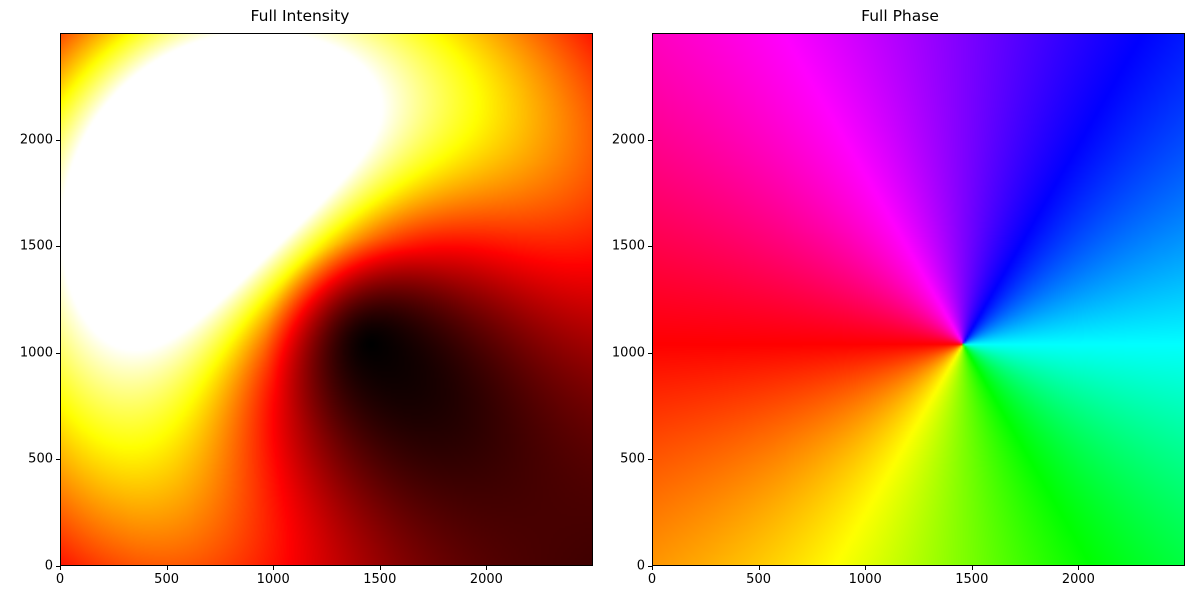 The image size is (1200, 600). Describe the element at coordinates (900, 16) in the screenshot. I see `phase-title: Full Phase` at that location.